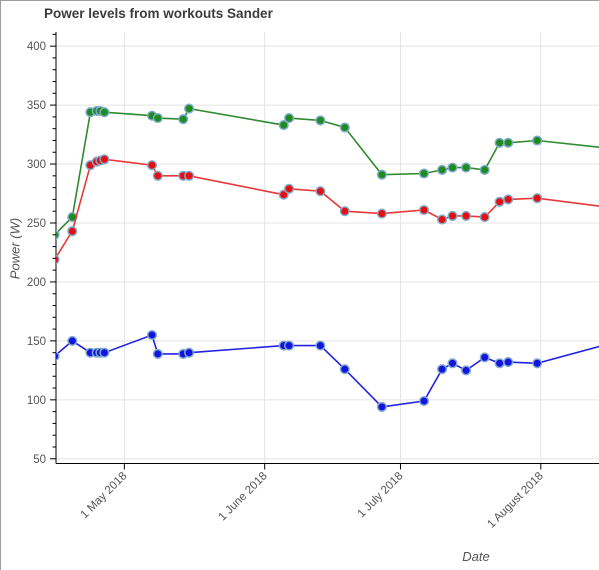 The height and width of the screenshot is (570, 600). I want to click on green-point-23-jul, so click(499, 142).